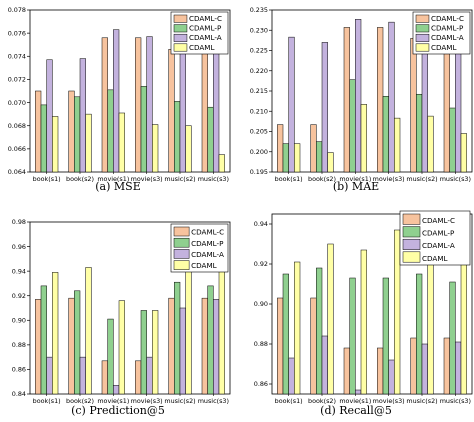  Describe the element at coordinates (291, 104) in the screenshot. I see `bar-cdaml-a-books1` at that location.